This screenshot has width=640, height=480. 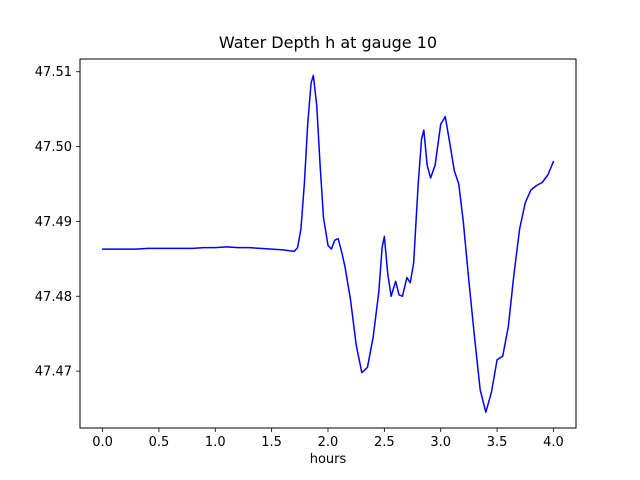 What do you see at coordinates (53, 222) in the screenshot?
I see `y-tick-label: 47.49` at bounding box center [53, 222].